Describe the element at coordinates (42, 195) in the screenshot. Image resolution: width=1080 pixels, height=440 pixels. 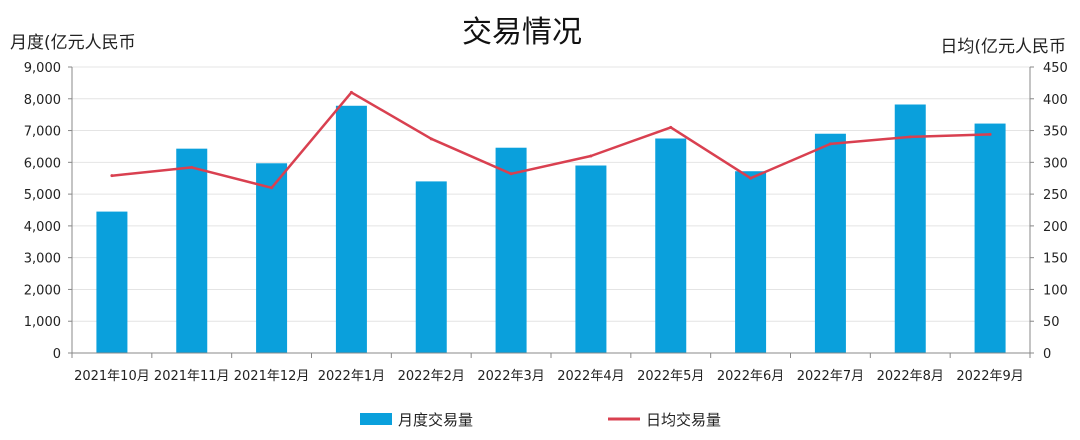
I see `y-tick-left-label: 5,000` at that location.